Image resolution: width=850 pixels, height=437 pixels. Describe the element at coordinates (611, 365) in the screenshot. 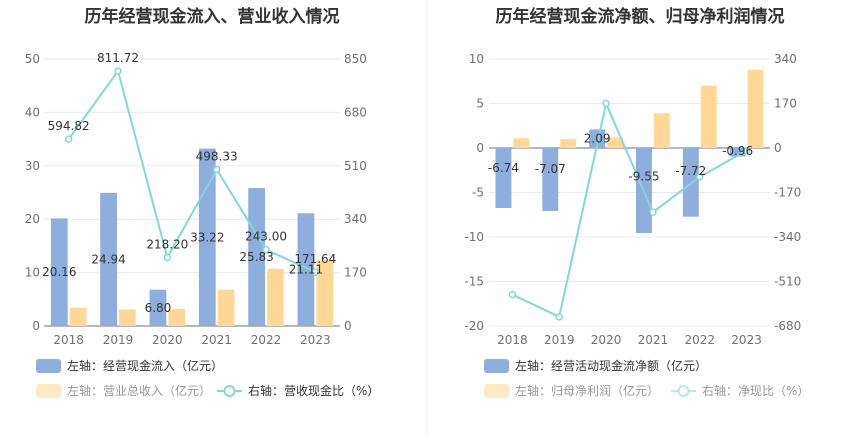

I see `legend-label: 左轴：经营活动现金流净额（亿元）` at that location.